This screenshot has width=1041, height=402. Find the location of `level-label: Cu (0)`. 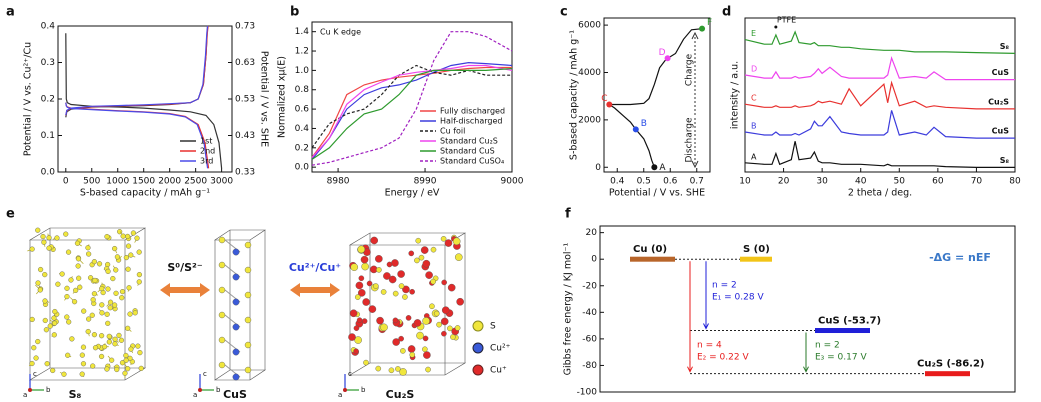

level-label: Cu (0) is located at coordinates (650, 249).